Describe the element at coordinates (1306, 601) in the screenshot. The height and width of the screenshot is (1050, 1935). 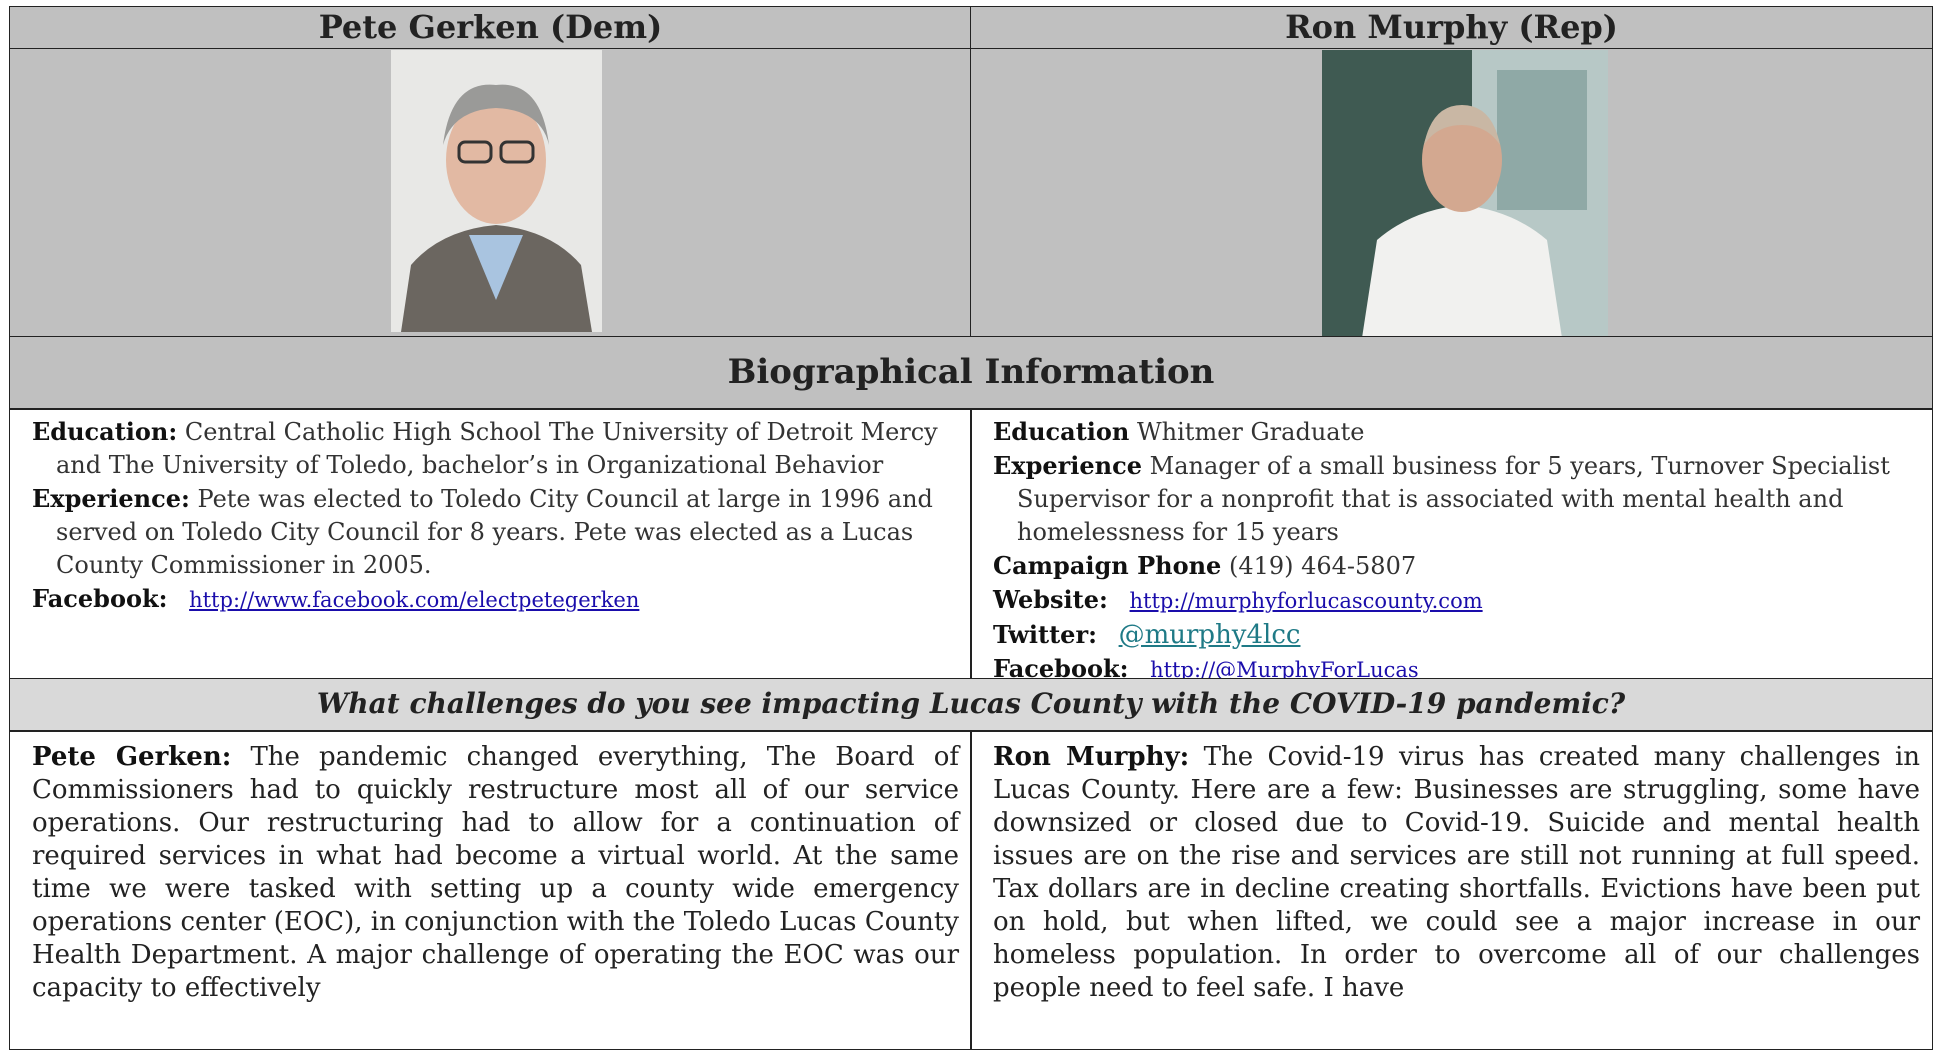
I see `bio-link: http://murphyforlucascounty.com` at that location.